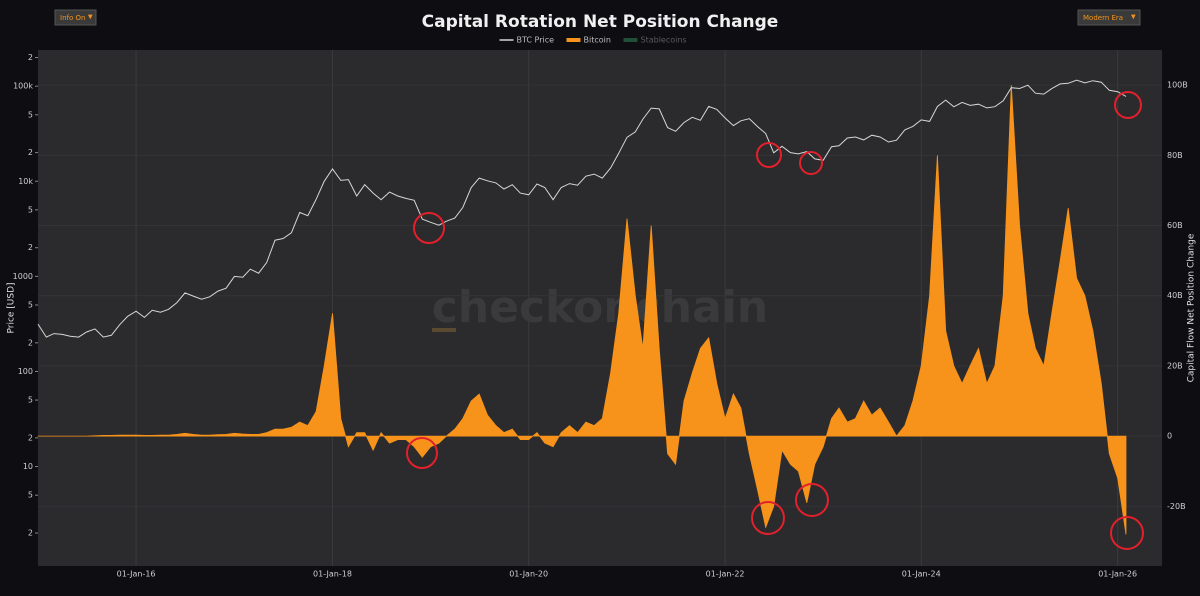  Describe the element at coordinates (23, 276) in the screenshot. I see `y-tick-label: 1000` at that location.